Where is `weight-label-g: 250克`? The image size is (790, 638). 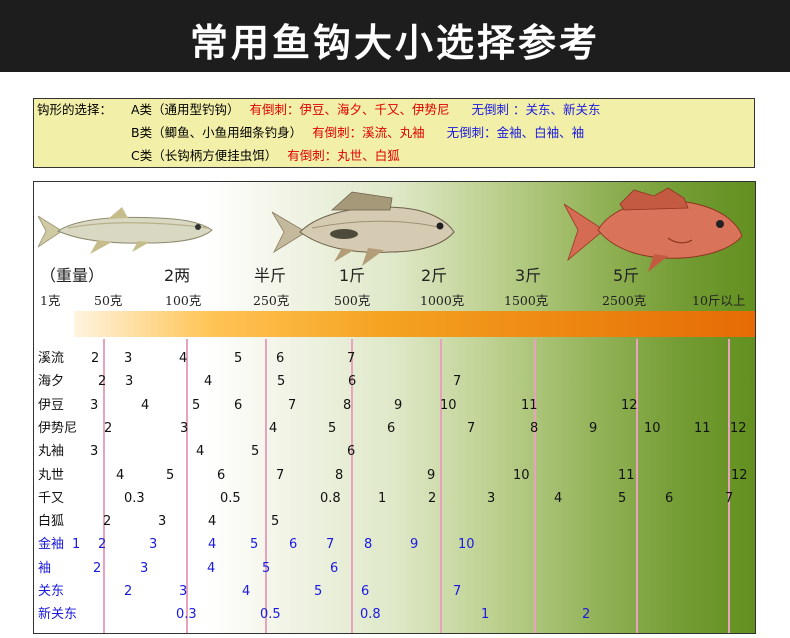 weight-label-g: 250克 is located at coordinates (271, 300).